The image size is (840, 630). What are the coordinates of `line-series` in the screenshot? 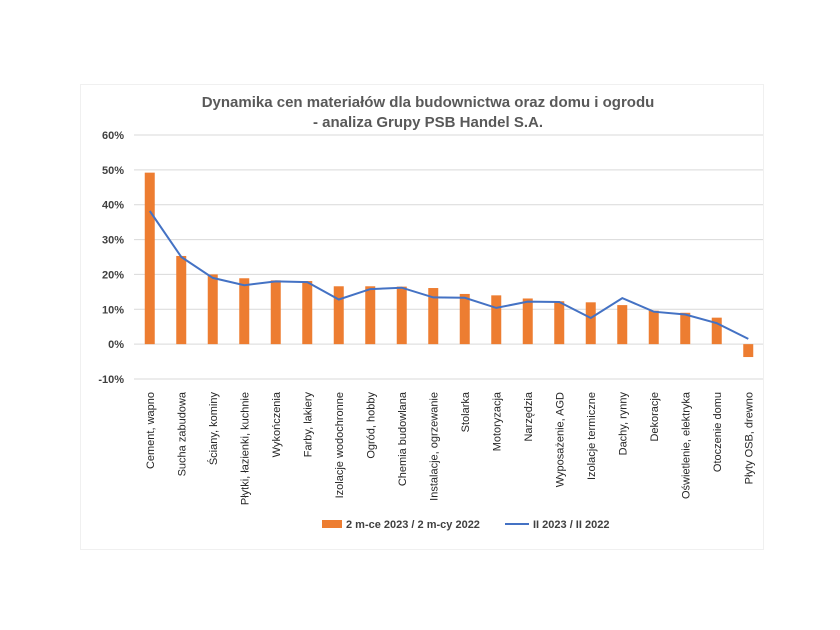 It's located at (448, 275).